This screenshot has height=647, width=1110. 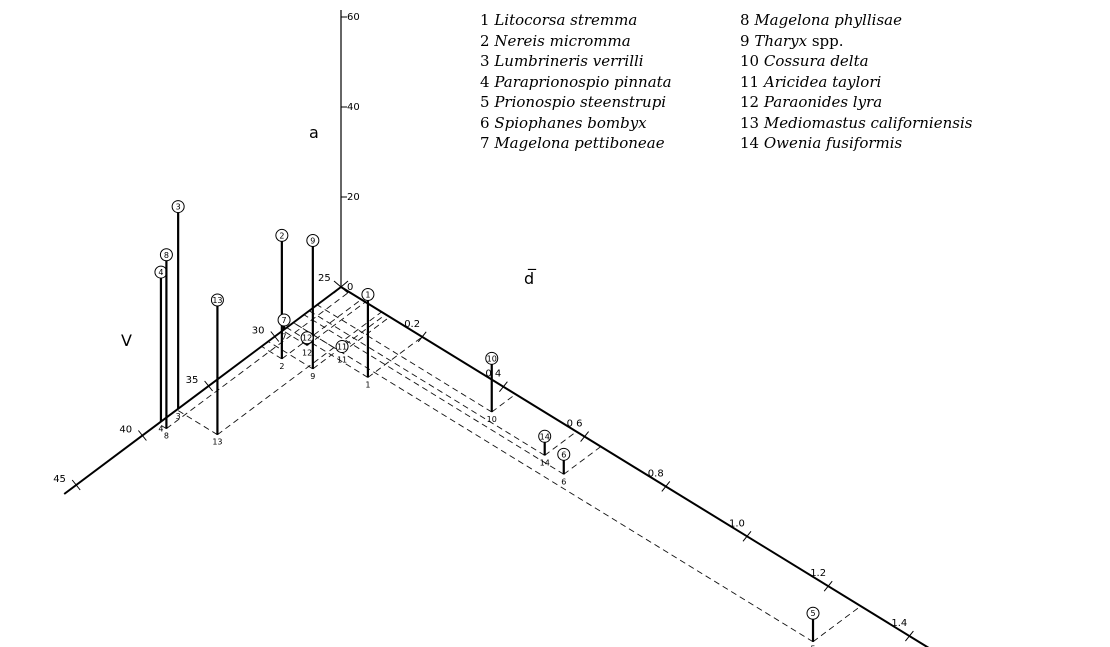 I want to click on legend-species: Mediomastus californiensis, so click(x=868, y=122).